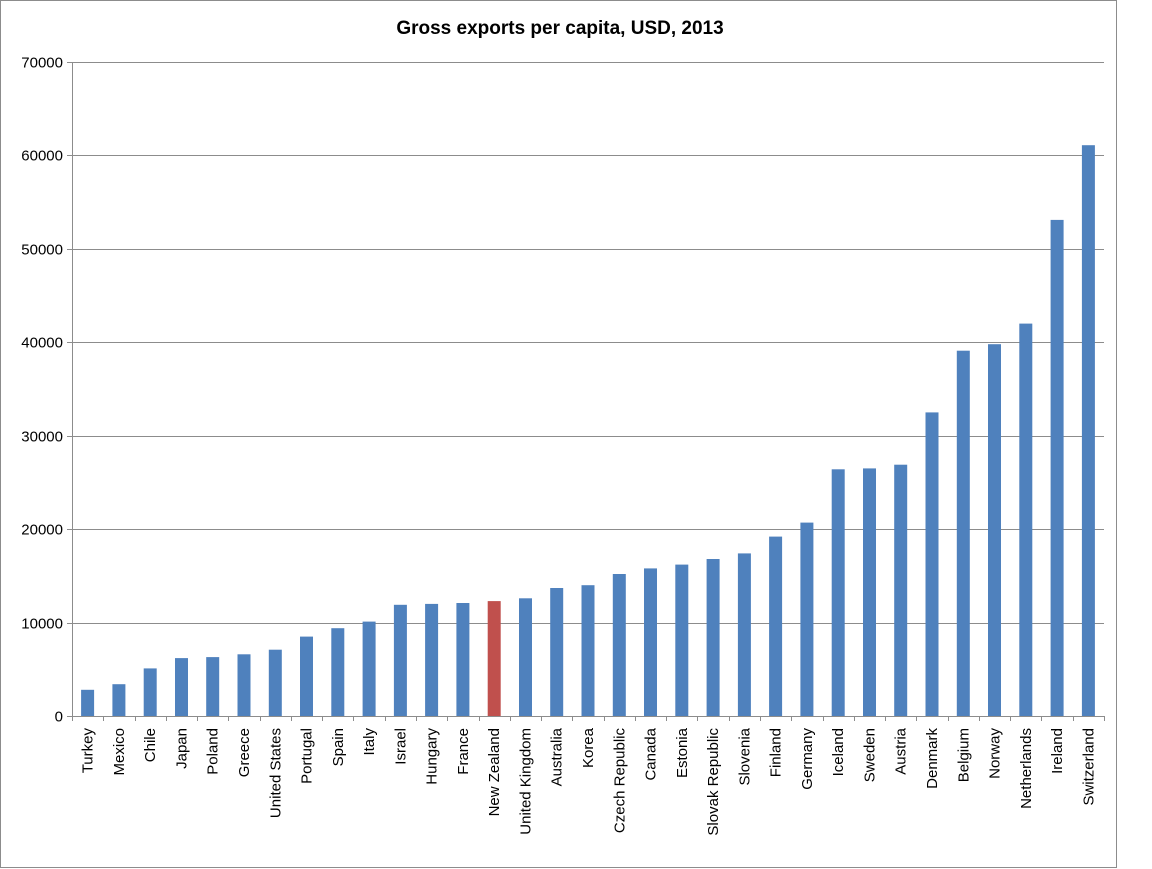 This screenshot has height=869, width=1152. What do you see at coordinates (181, 748) in the screenshot?
I see `x-category-label: Japan` at bounding box center [181, 748].